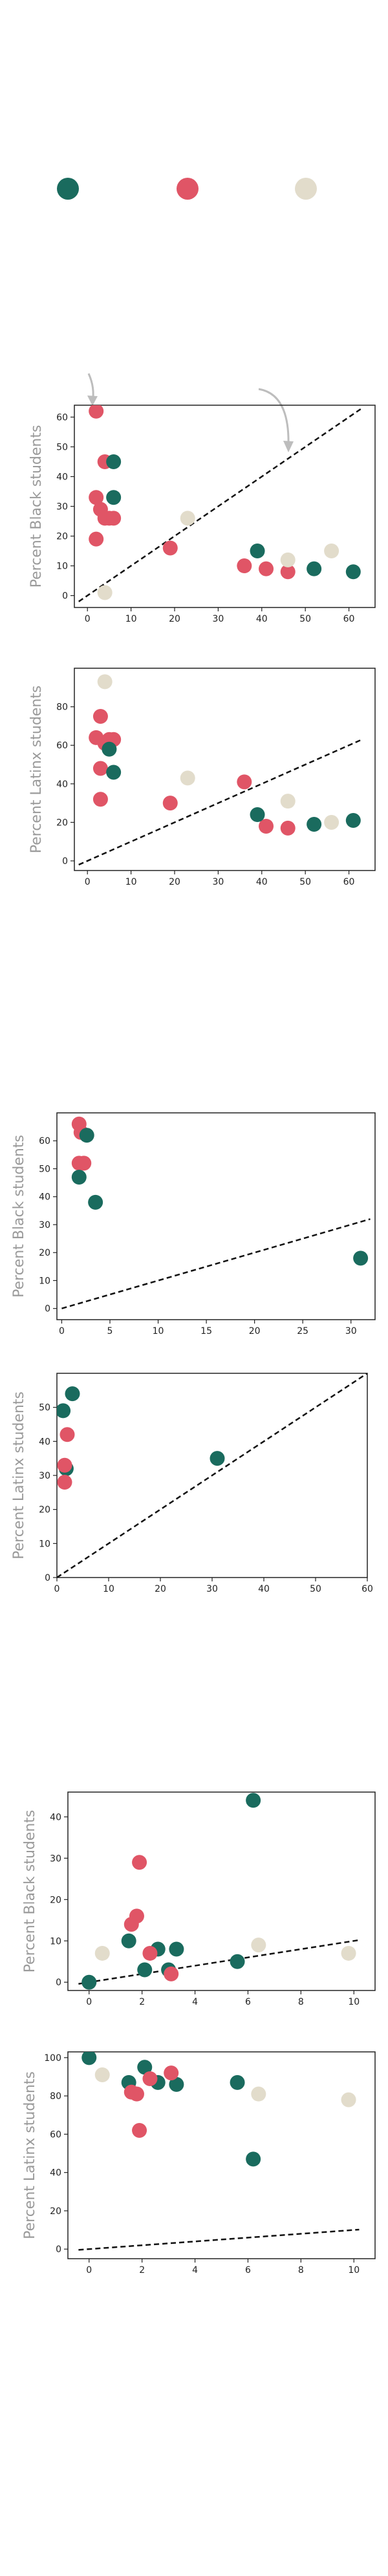  Describe the element at coordinates (206, 1331) in the screenshot. I see `x-tick-label: 15` at that location.